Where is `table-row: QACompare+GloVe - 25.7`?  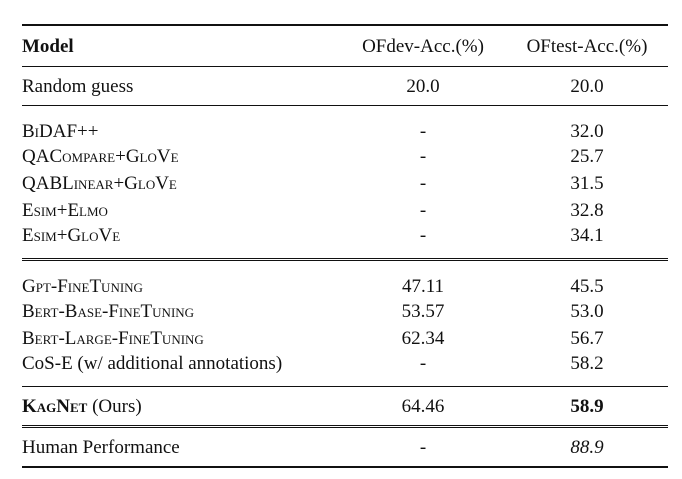 table-row: QACompare+GloVe - 25.7 is located at coordinates (345, 156).